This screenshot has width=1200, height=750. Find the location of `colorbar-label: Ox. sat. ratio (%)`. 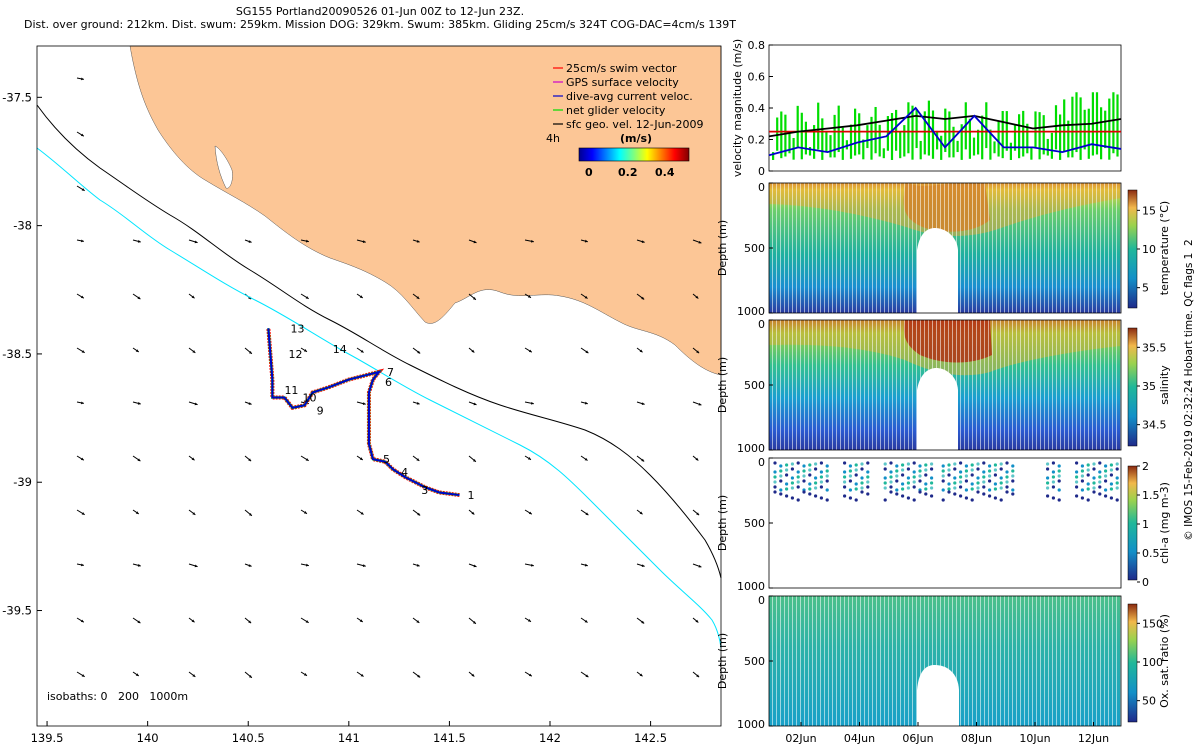

colorbar-label: Ox. sat. ratio (%) is located at coordinates (1164, 661).